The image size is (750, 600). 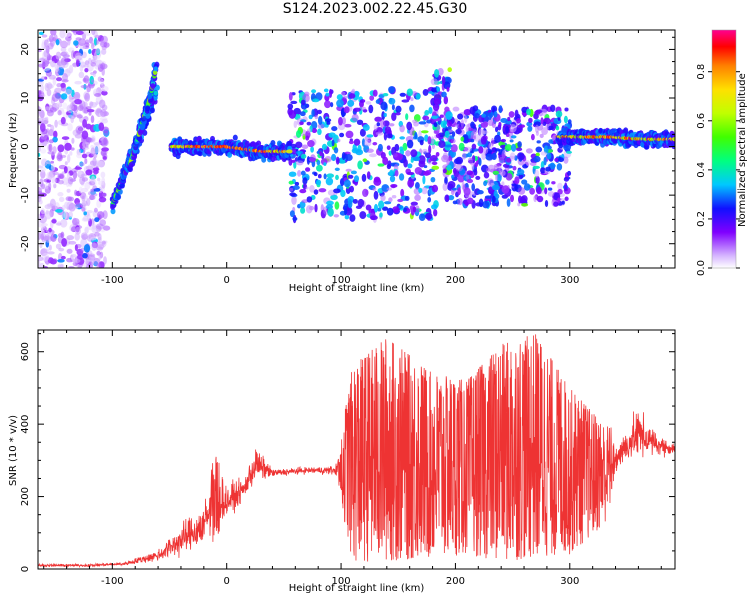 What do you see at coordinates (25, 98) in the screenshot?
I see `y-tick-label: 10` at bounding box center [25, 98].